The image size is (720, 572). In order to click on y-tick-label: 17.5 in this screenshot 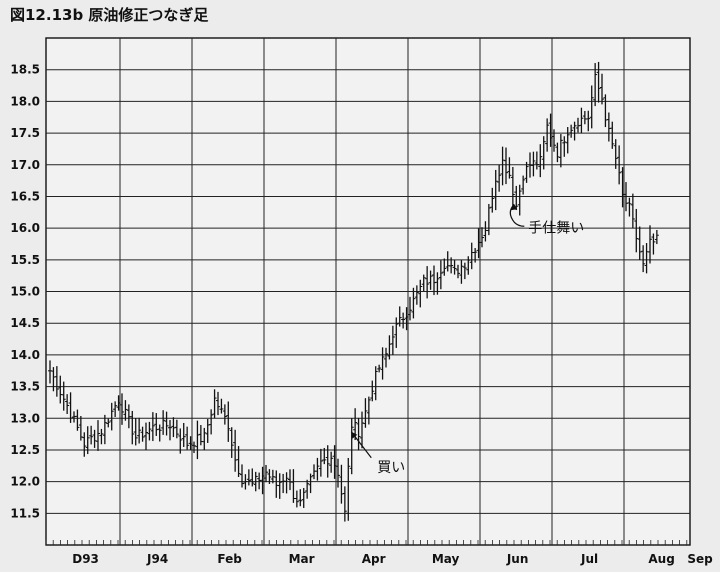, I will do `click(25, 133)`.